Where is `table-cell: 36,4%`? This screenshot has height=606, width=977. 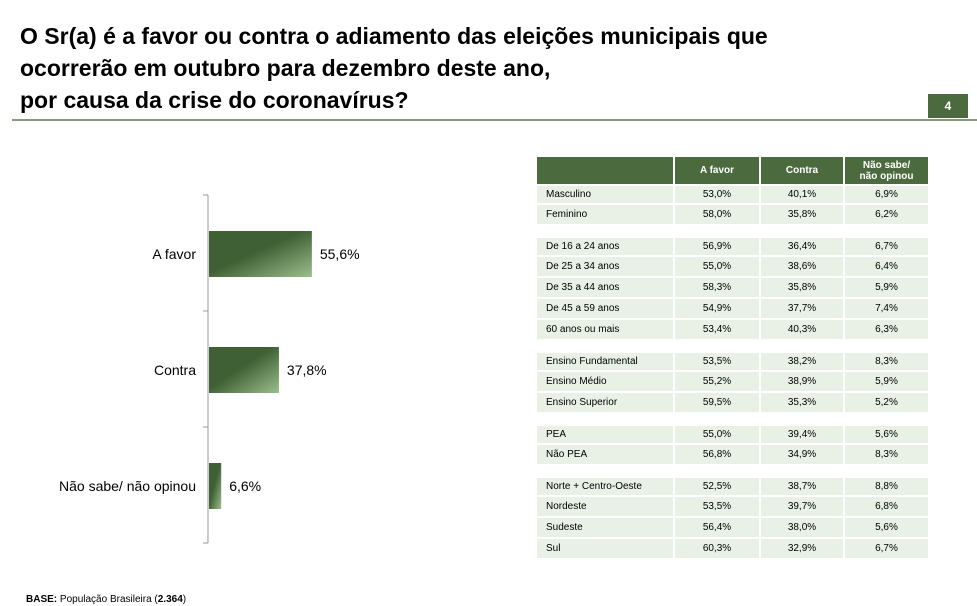
table-cell: 36,4% is located at coordinates (803, 246).